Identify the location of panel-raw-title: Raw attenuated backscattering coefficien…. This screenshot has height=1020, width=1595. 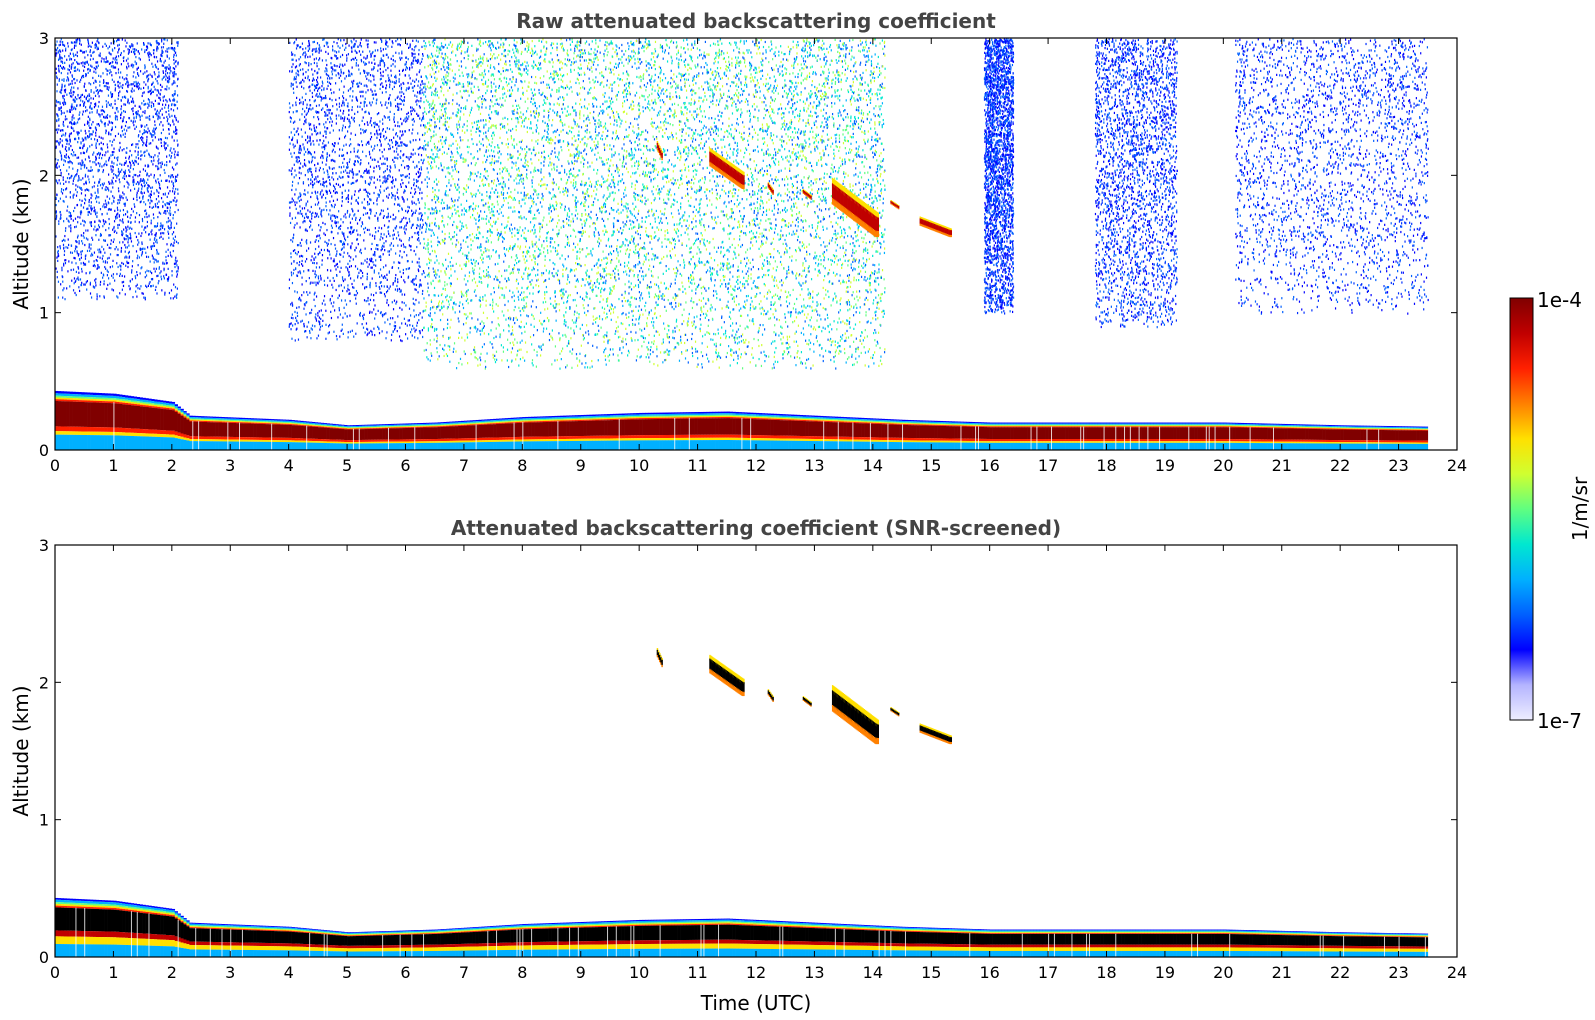
(756, 21).